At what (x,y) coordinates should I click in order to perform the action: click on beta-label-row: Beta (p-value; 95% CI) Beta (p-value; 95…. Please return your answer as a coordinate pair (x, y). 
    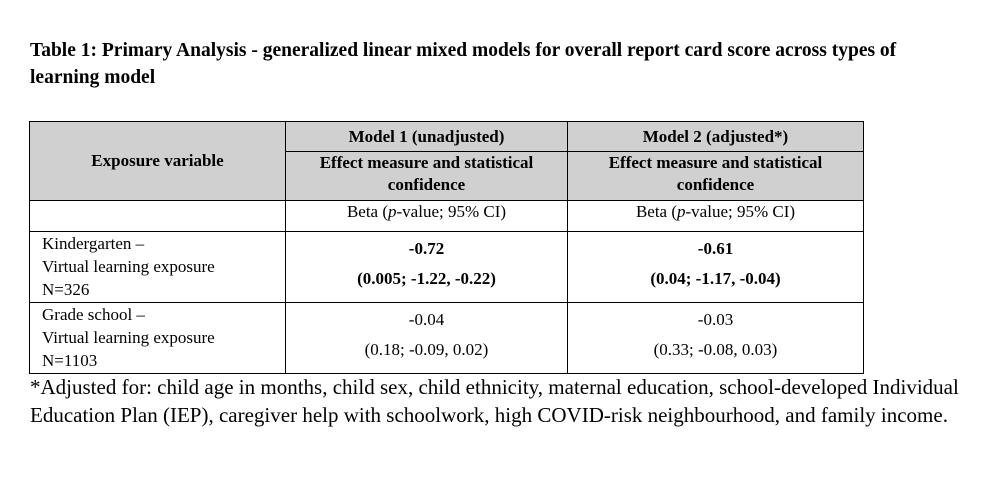
    Looking at the image, I should click on (446, 216).